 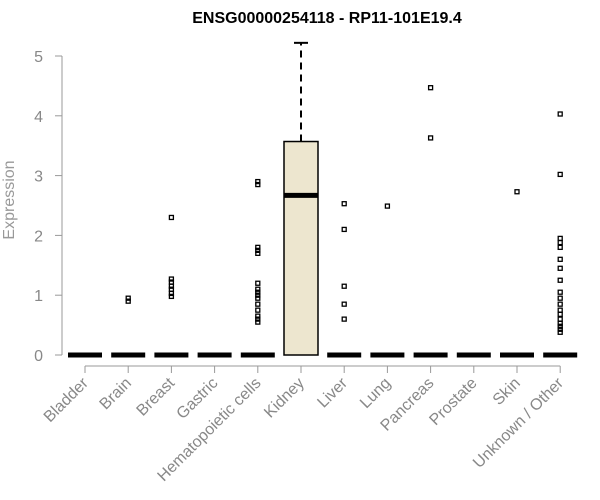 I want to click on y-tick-label: 5, so click(x=38, y=57).